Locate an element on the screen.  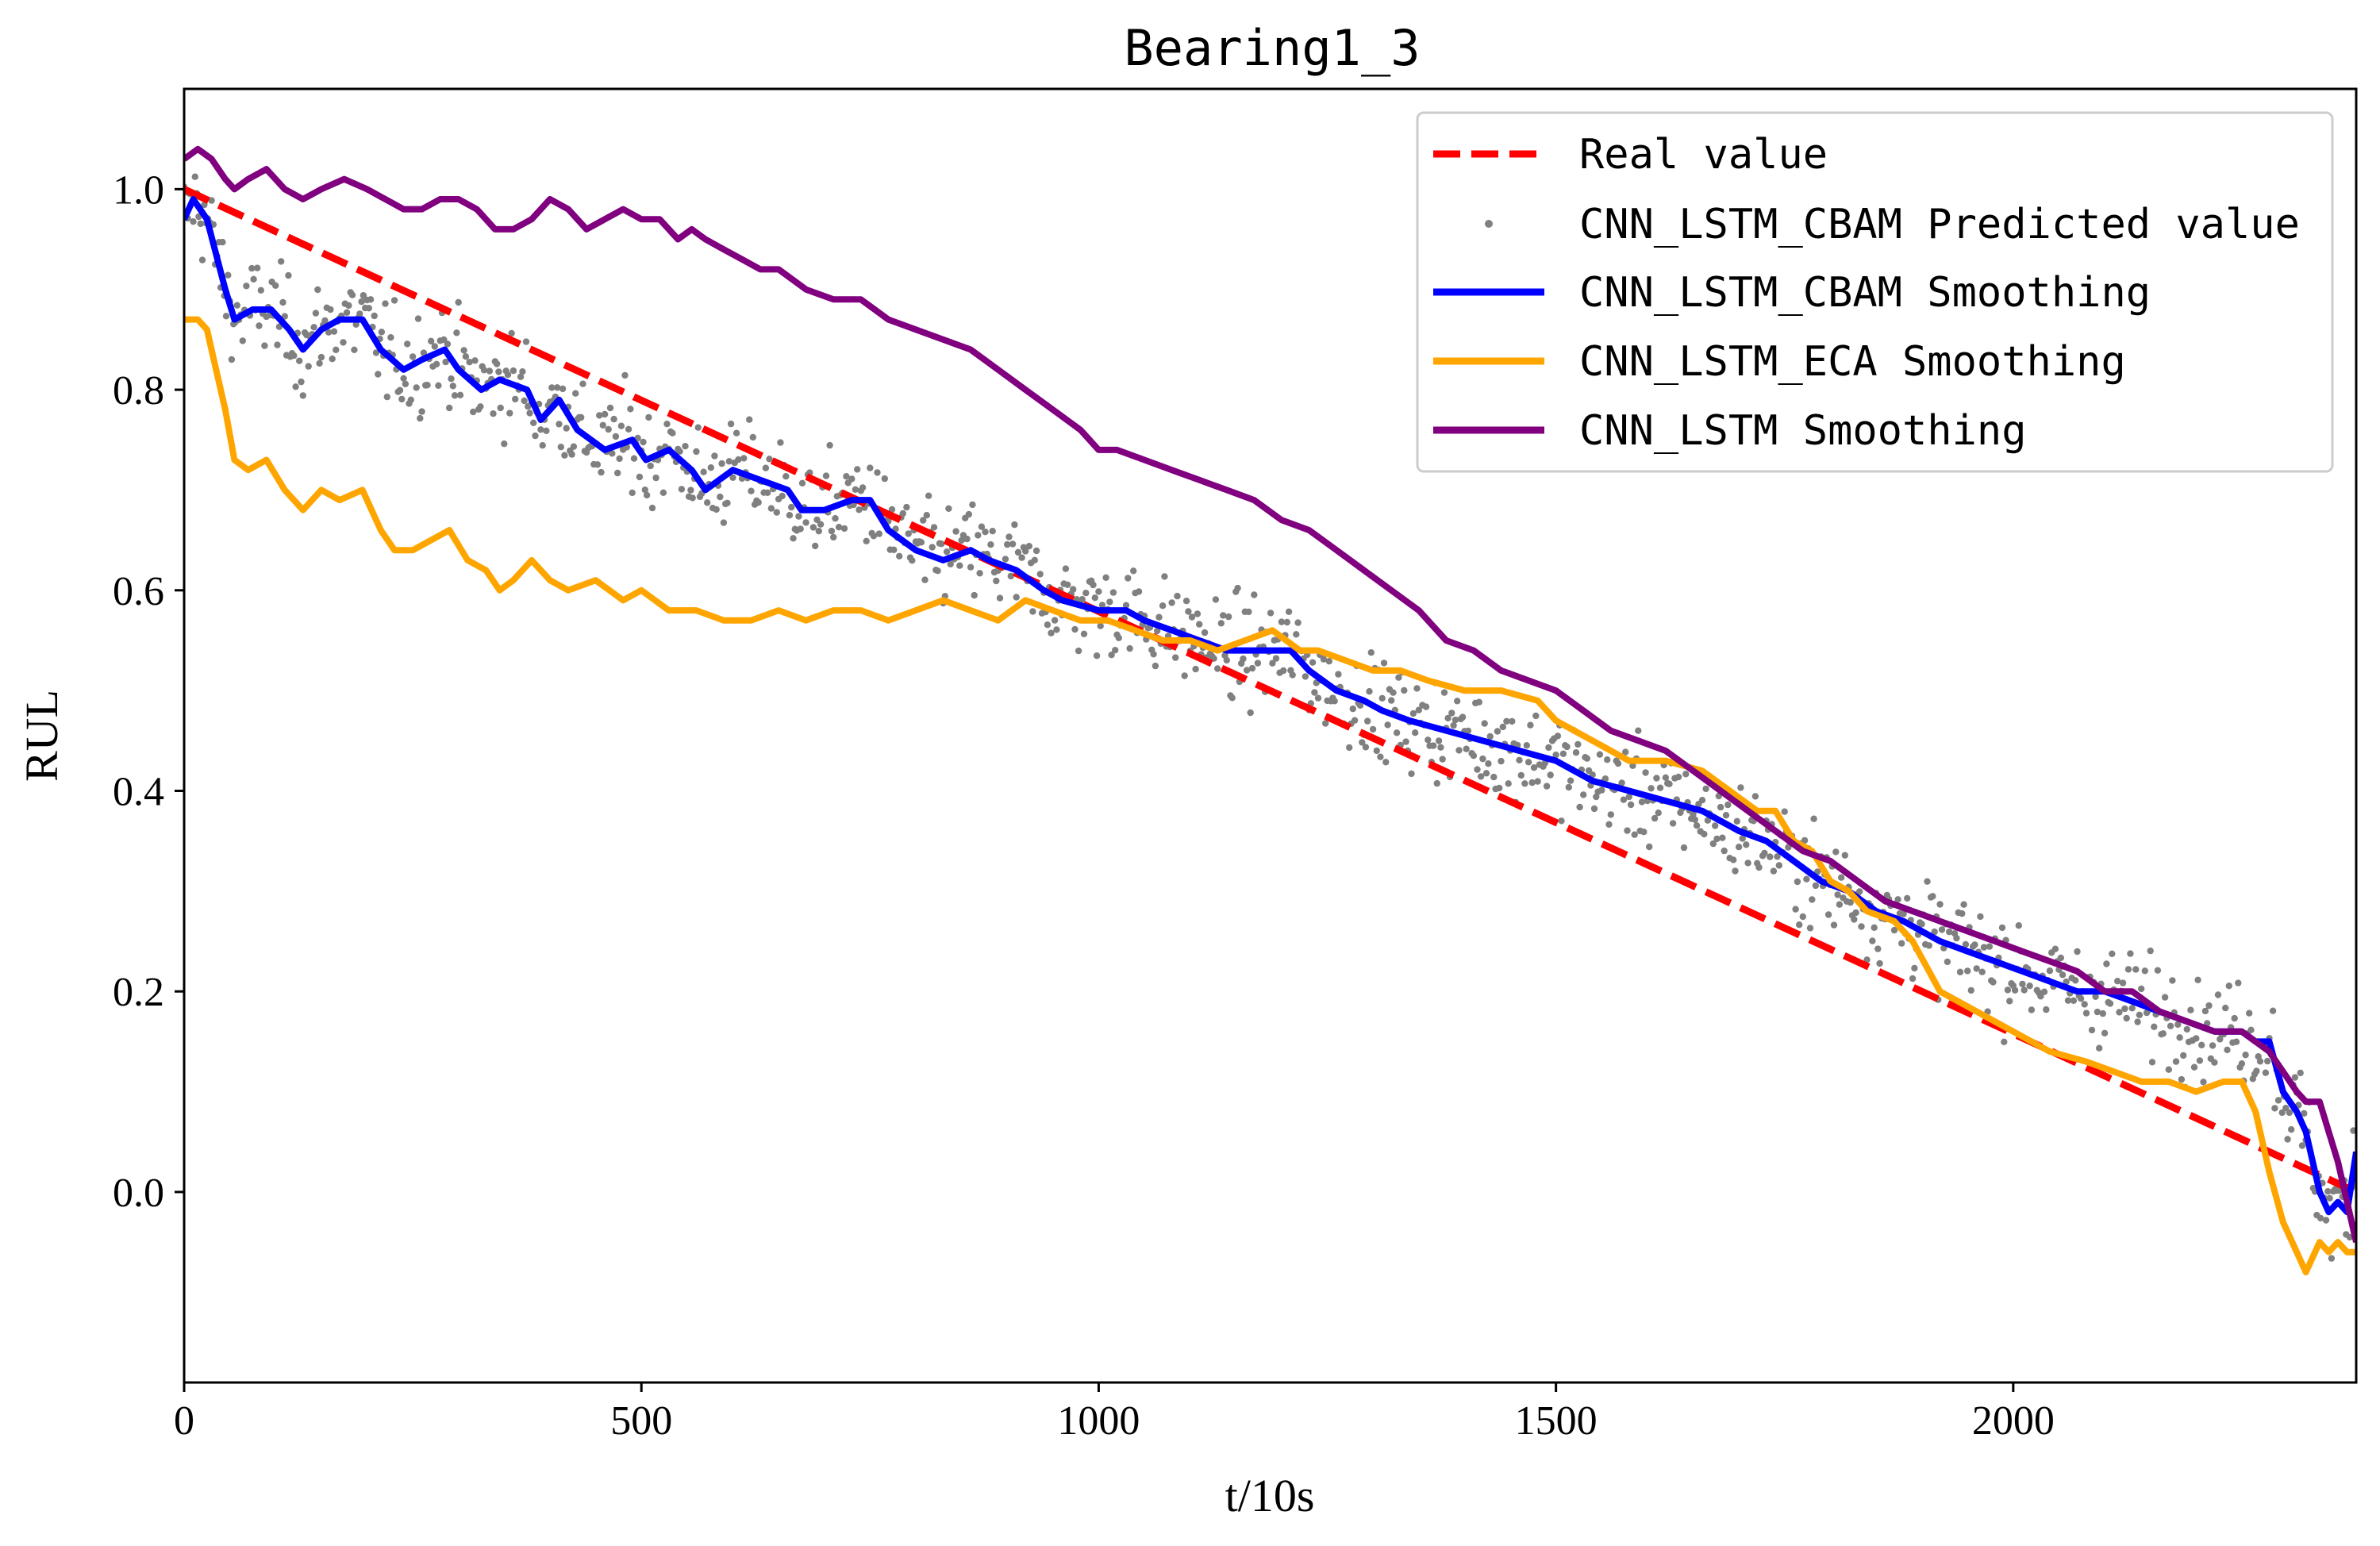
legend-label-real-value: Real value is located at coordinates (1704, 155).